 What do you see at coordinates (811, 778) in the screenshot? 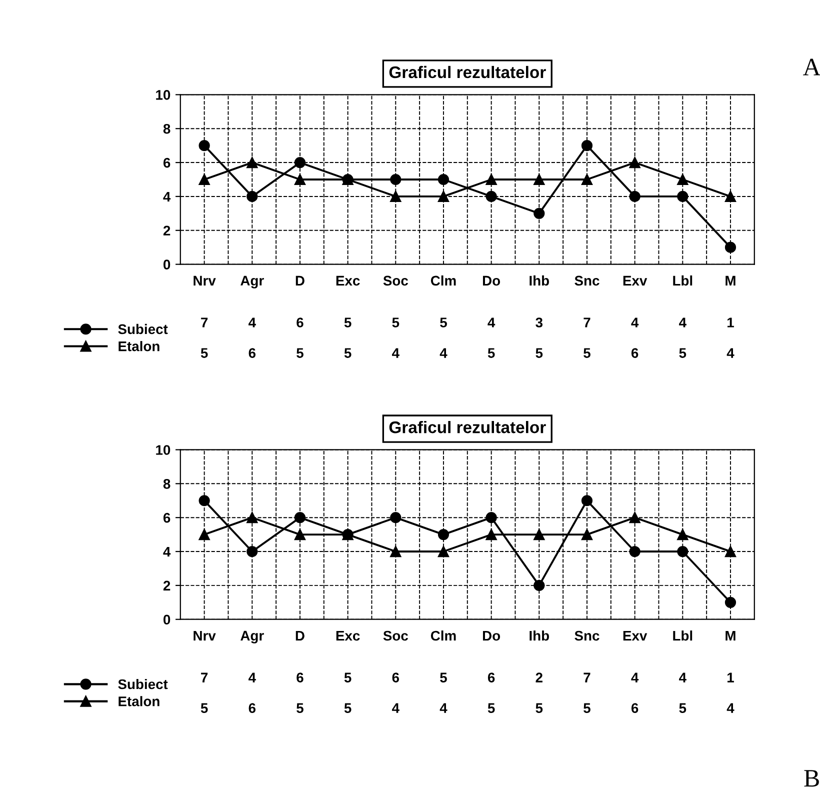
I see `text: B` at bounding box center [811, 778].